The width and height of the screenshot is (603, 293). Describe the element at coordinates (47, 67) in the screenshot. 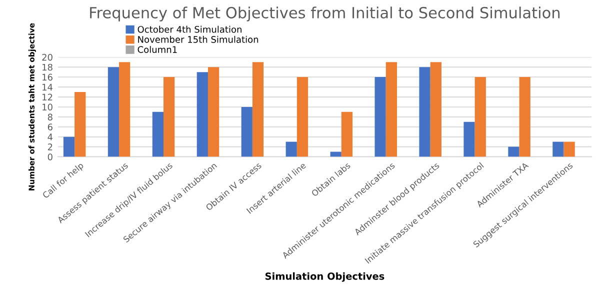

I see `y-tick-label: 18` at that location.